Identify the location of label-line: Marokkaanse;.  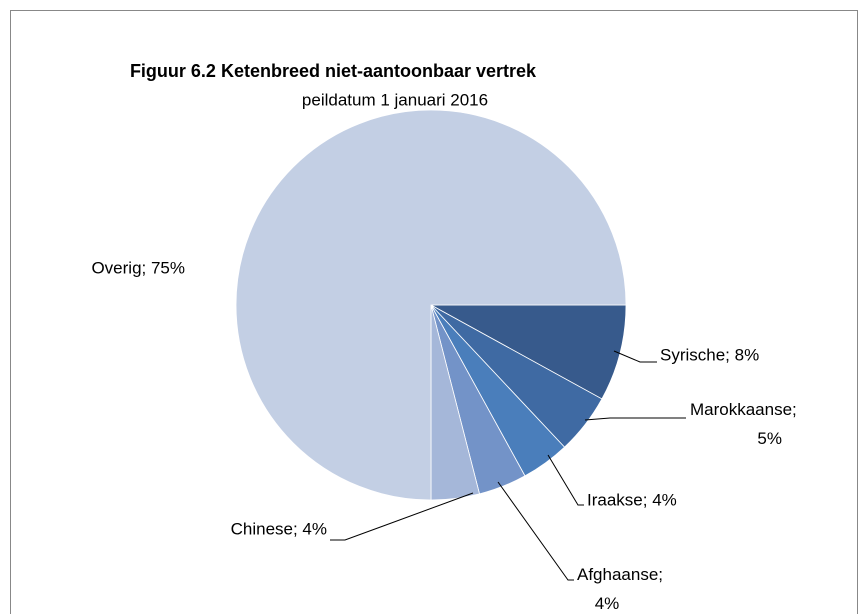
(743, 409).